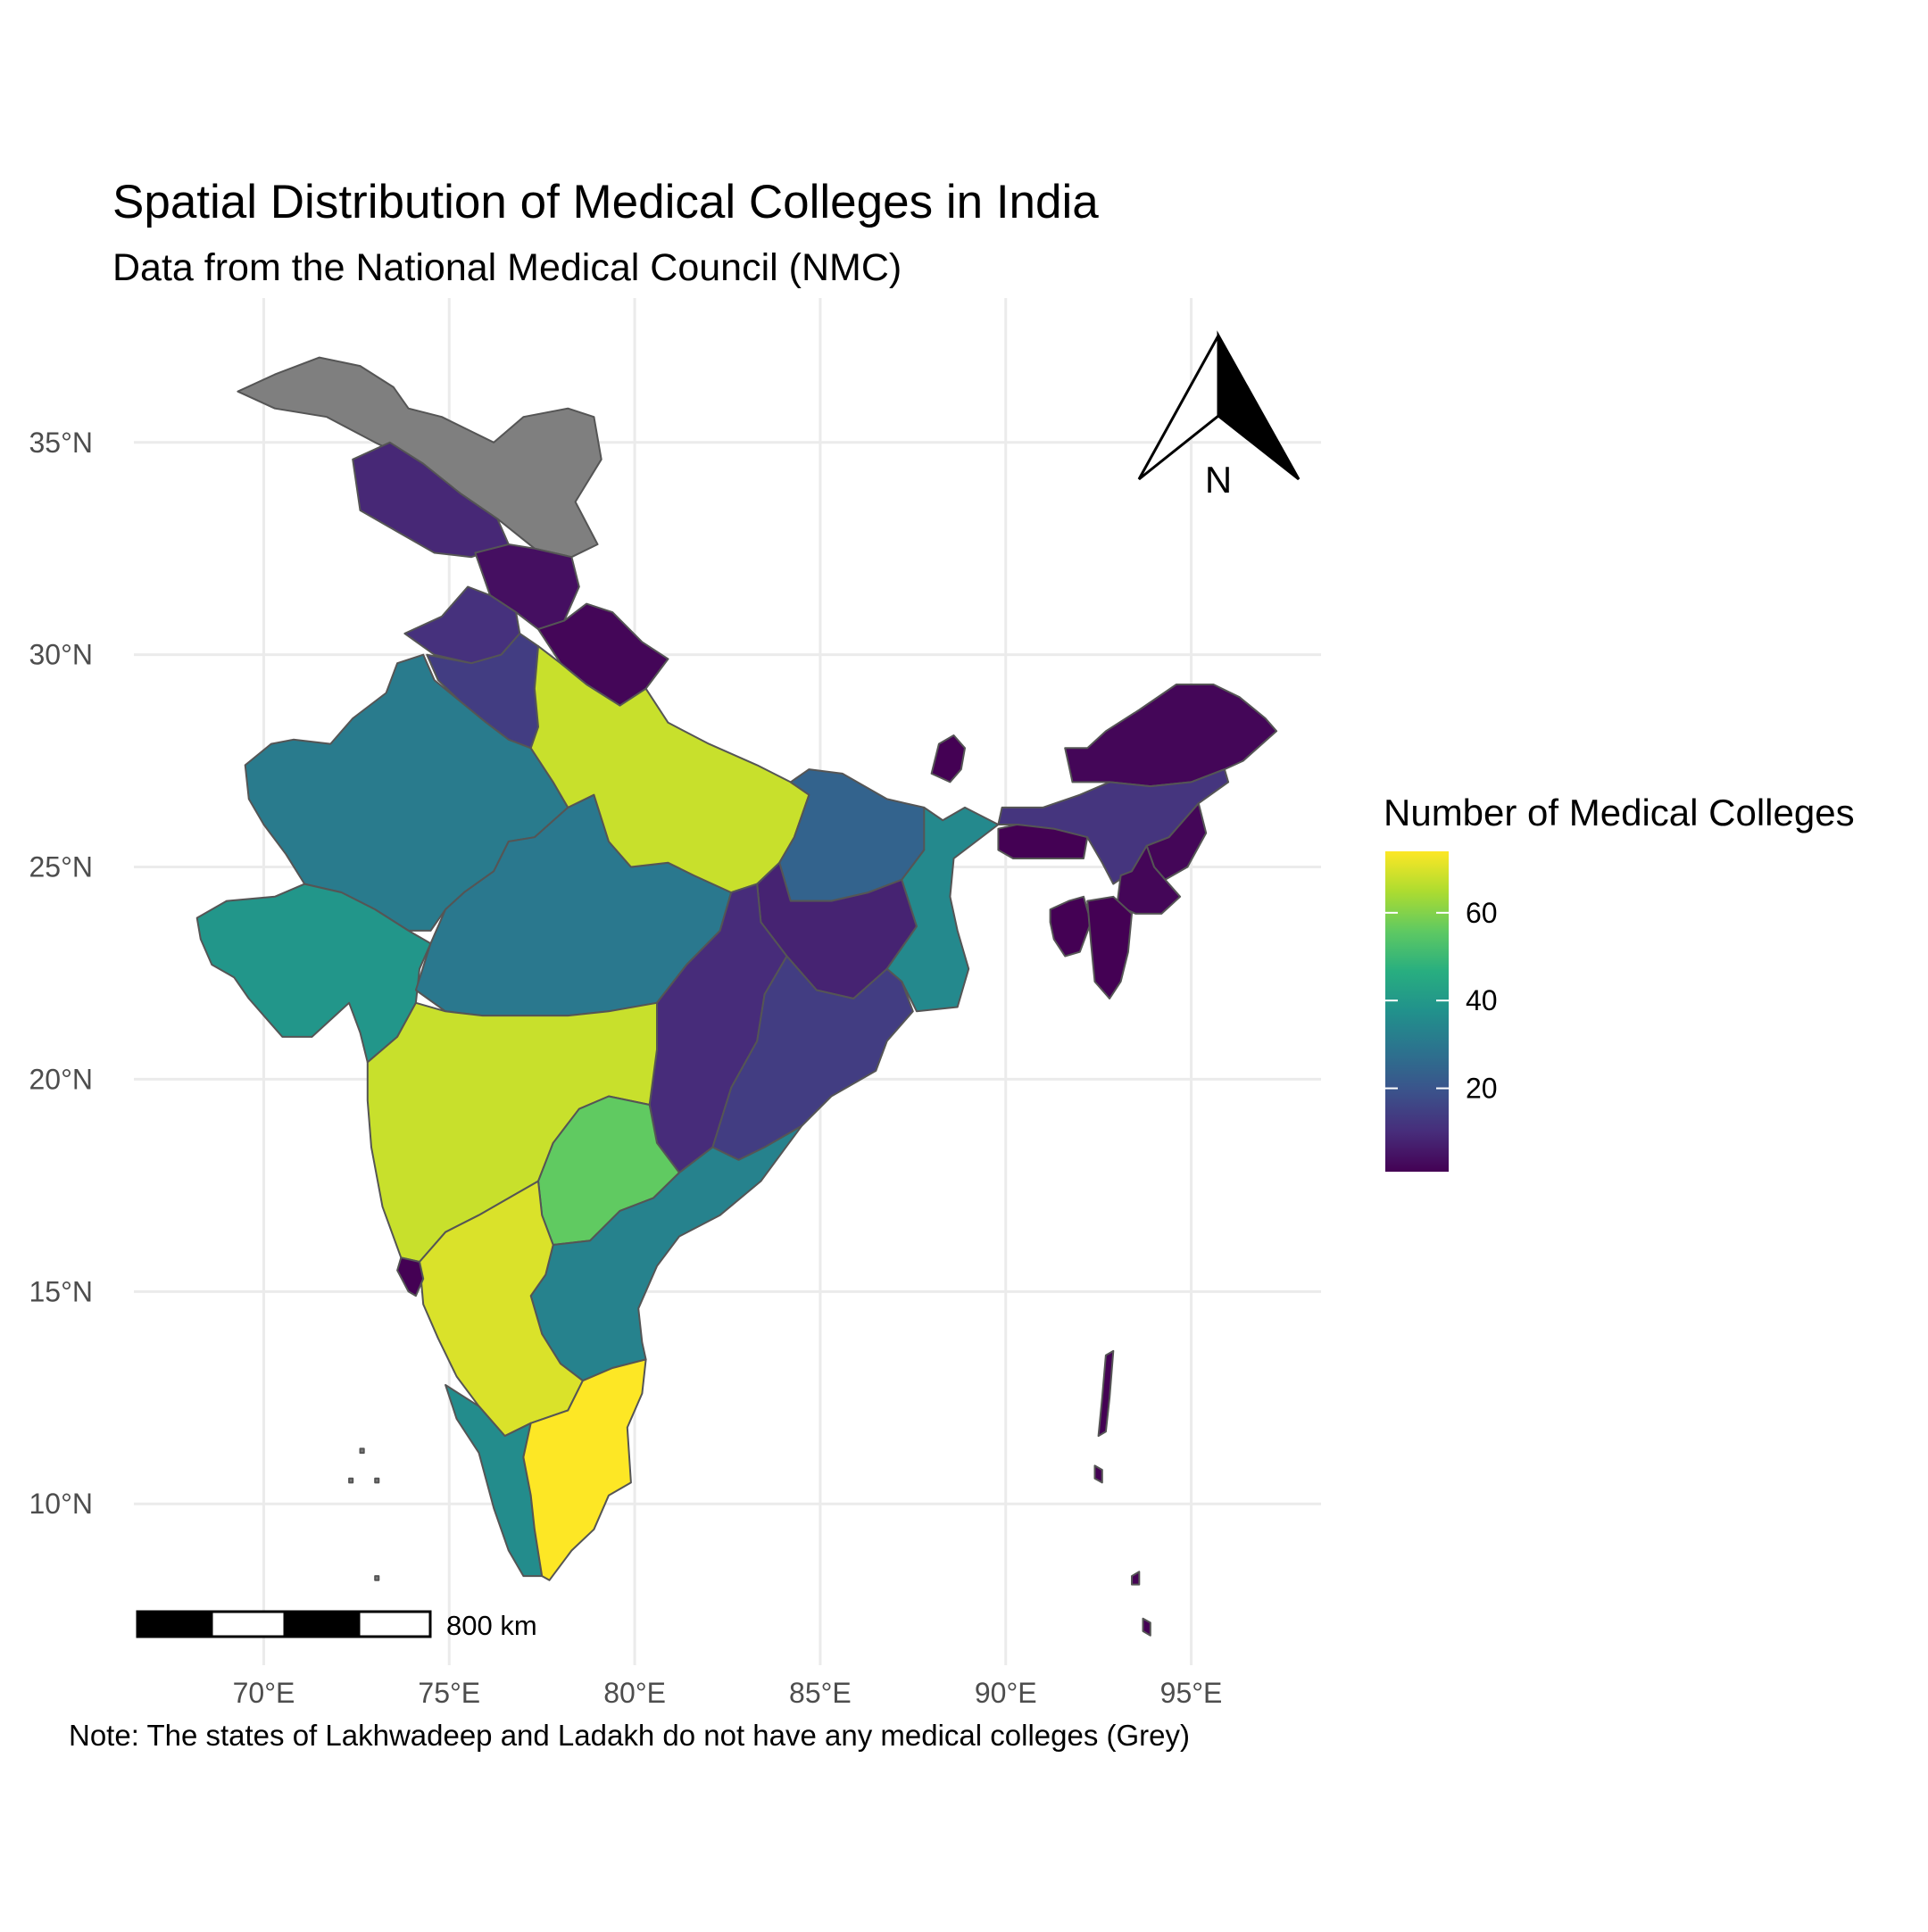  What do you see at coordinates (1259, 405) in the screenshot?
I see `north-arrow-right-half` at bounding box center [1259, 405].